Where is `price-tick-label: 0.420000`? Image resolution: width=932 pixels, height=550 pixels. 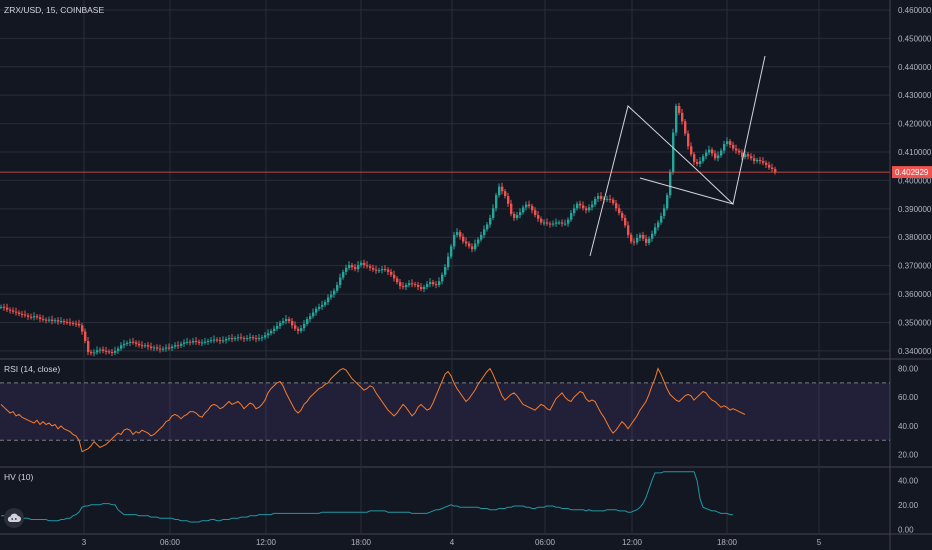 price-tick-label: 0.420000 is located at coordinates (915, 124).